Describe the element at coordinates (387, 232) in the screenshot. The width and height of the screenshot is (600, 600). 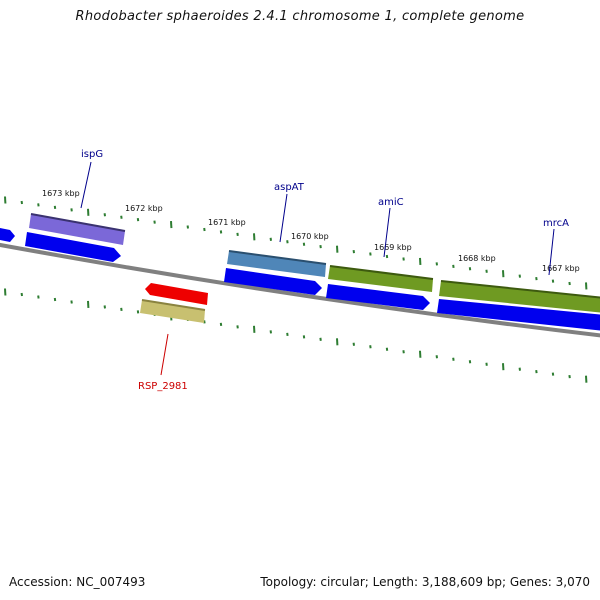
I see `leader-line-amiC` at that location.